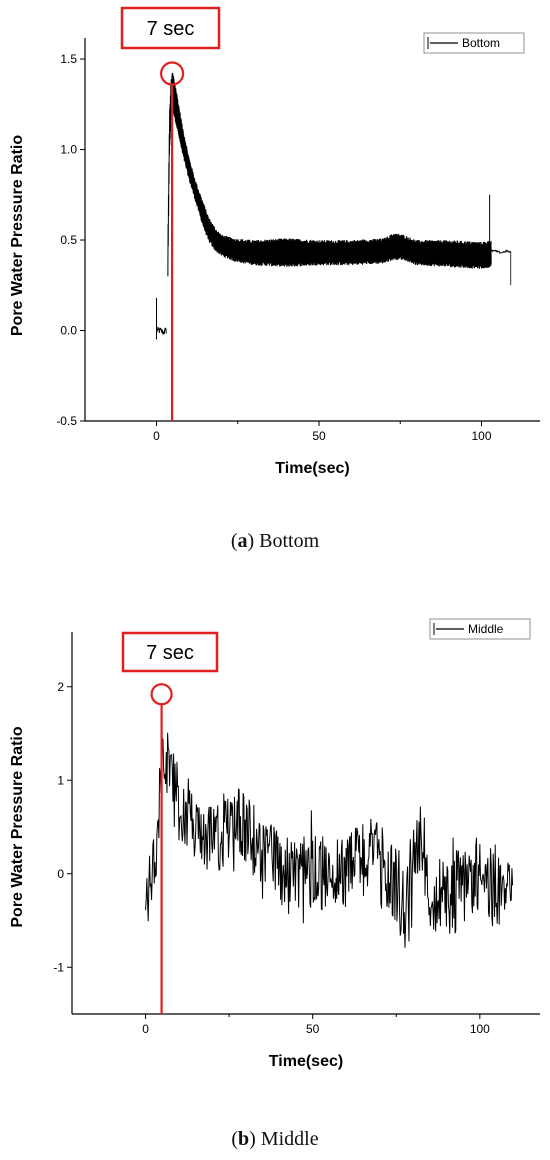 This screenshot has height=1160, width=550. What do you see at coordinates (60, 874) in the screenshot?
I see `y-tick-label: 0` at bounding box center [60, 874].